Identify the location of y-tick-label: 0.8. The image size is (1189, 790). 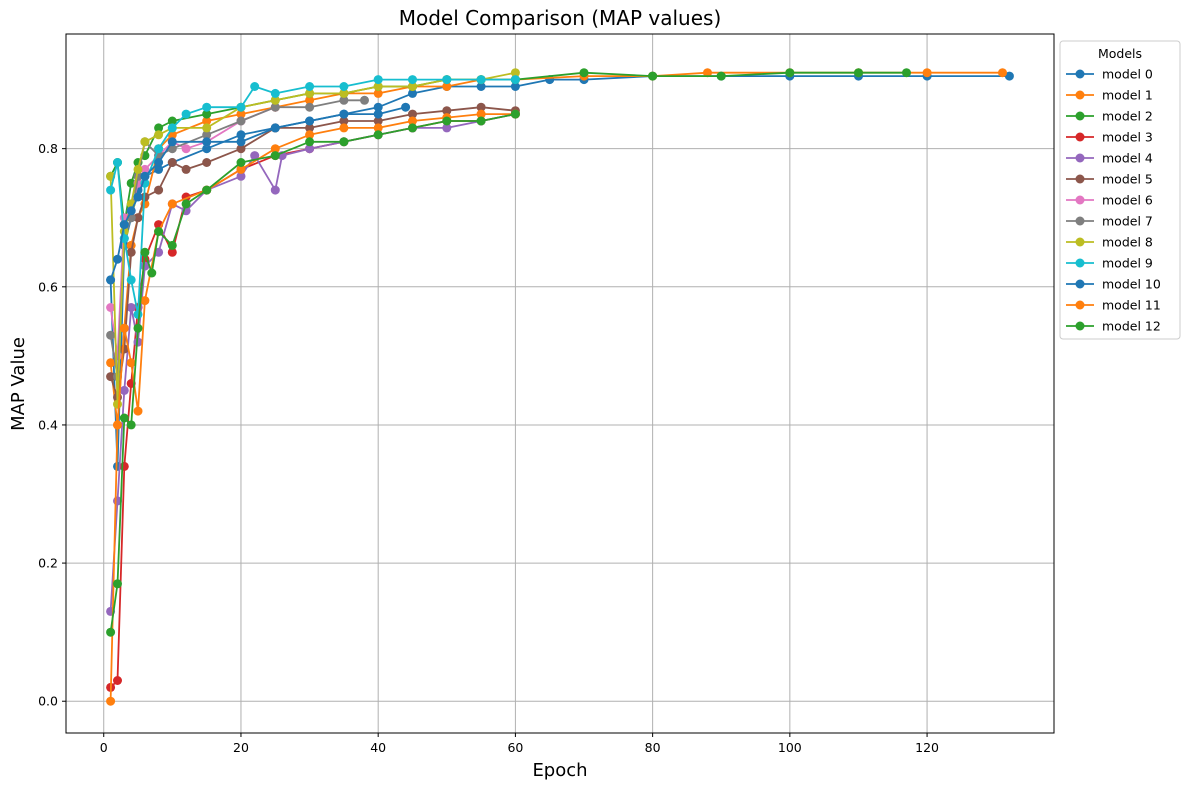
(48, 148).